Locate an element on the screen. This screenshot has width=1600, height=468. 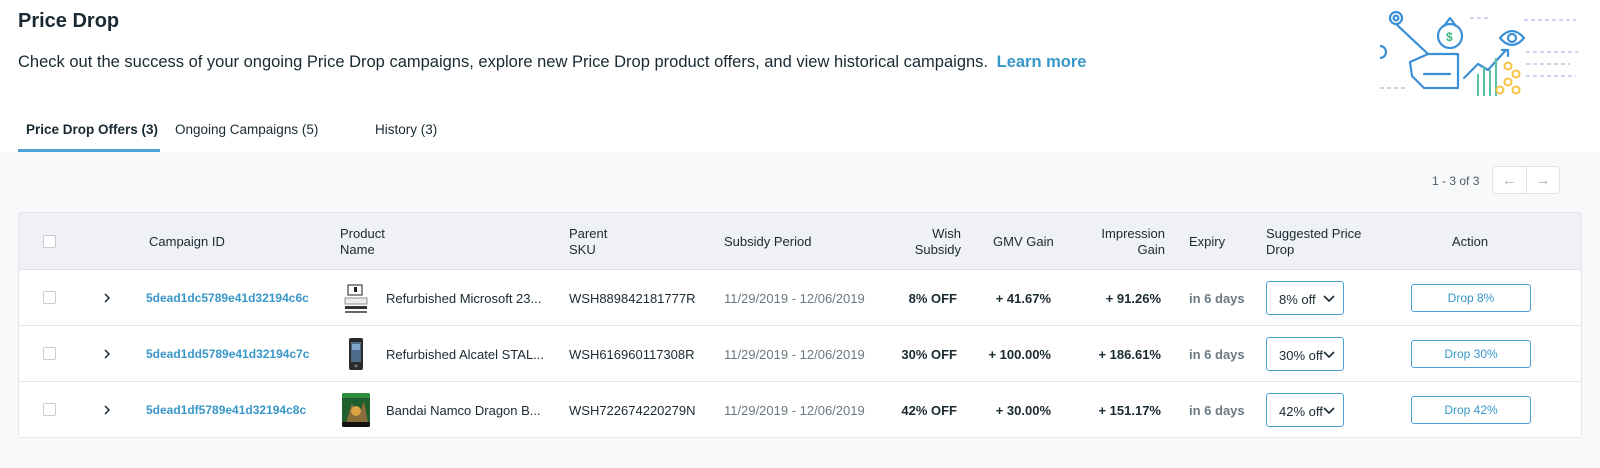
page-title: Price Drop is located at coordinates (69, 21).